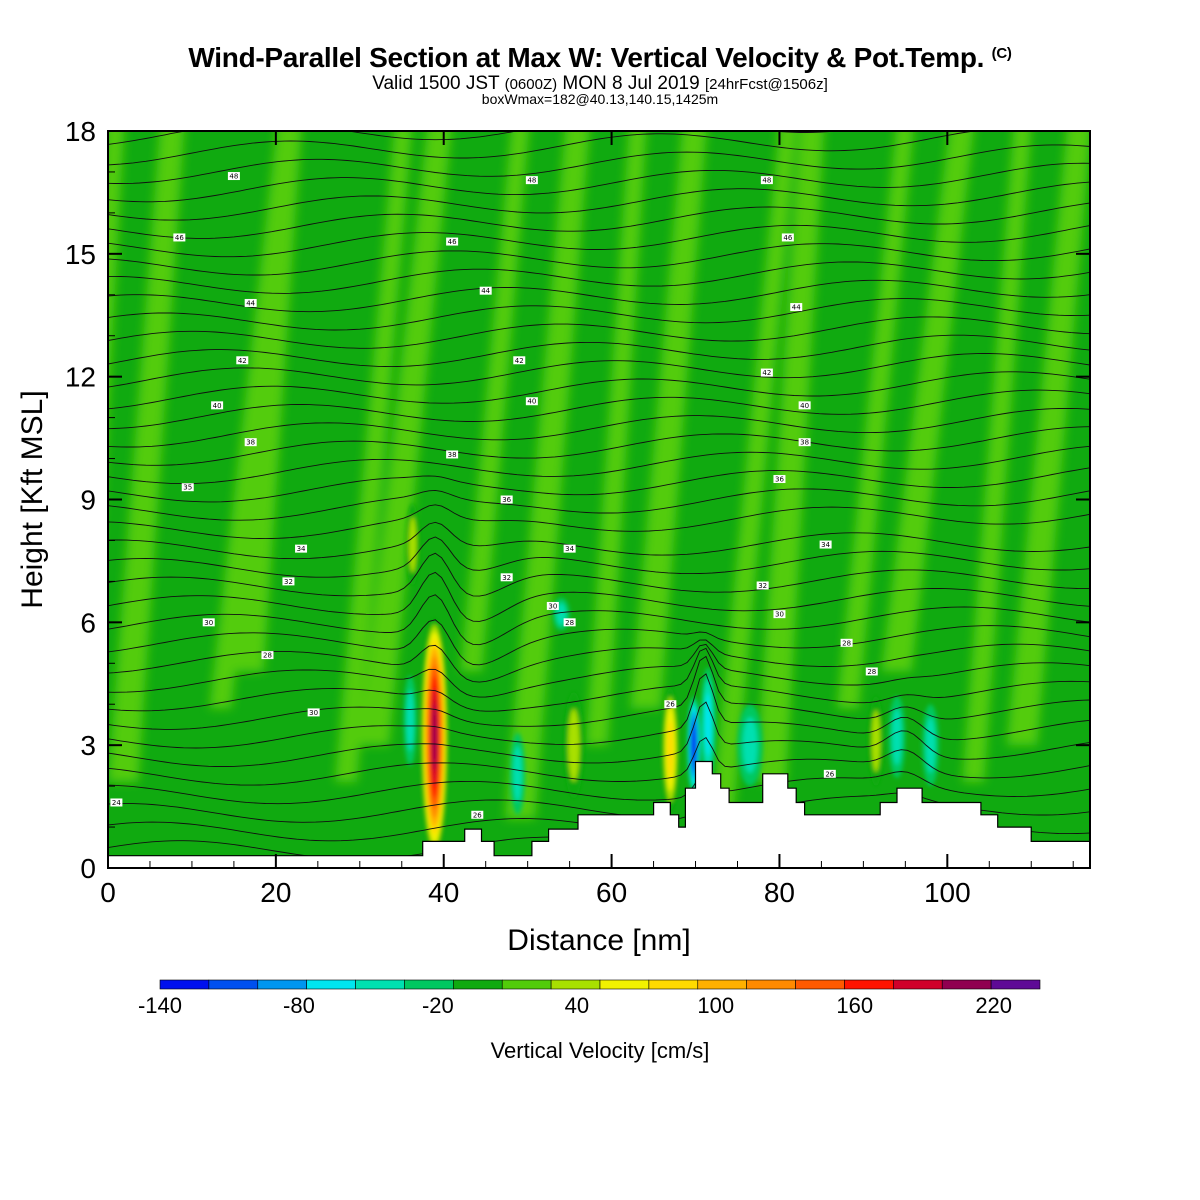 The image size is (1200, 1200). What do you see at coordinates (787, 237) in the screenshot?
I see `isentrope-label-35: 46` at bounding box center [787, 237].